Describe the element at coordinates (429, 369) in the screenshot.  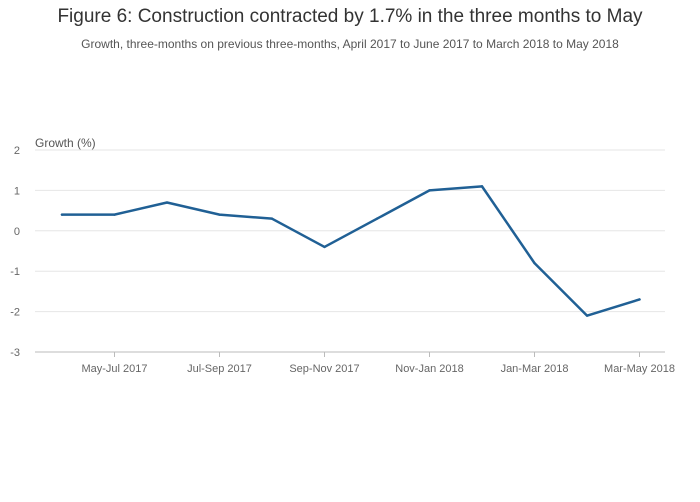
I see `x-tick-label: Nov-Jan 2018` at that location.